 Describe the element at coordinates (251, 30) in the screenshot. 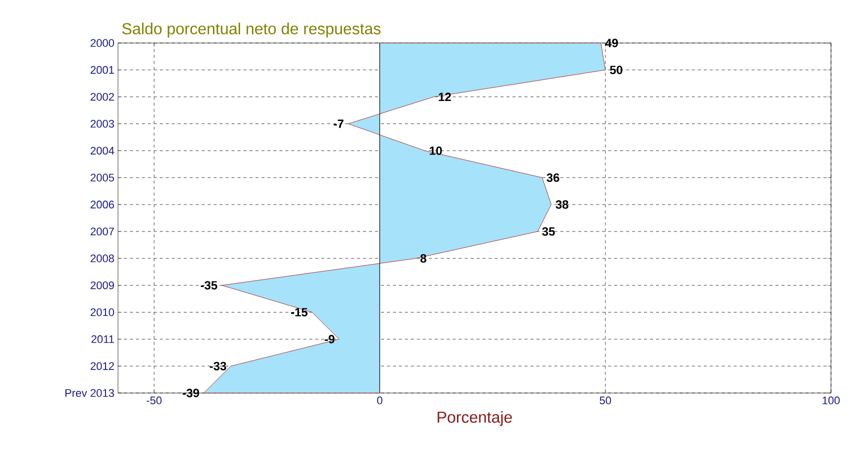

I see `chart-title: Saldo porcentual neto de respuestas` at that location.